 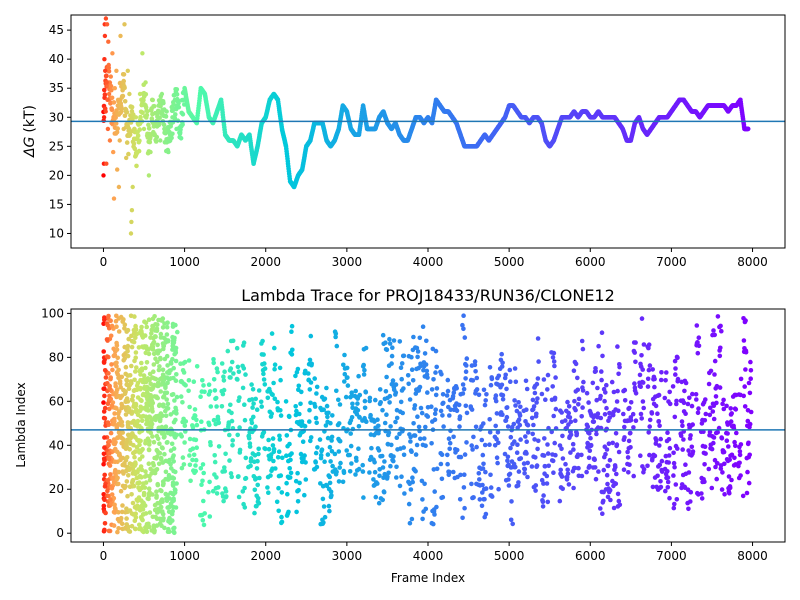 What do you see at coordinates (428, 556) in the screenshot?
I see `x-tick-label: 4000` at bounding box center [428, 556].